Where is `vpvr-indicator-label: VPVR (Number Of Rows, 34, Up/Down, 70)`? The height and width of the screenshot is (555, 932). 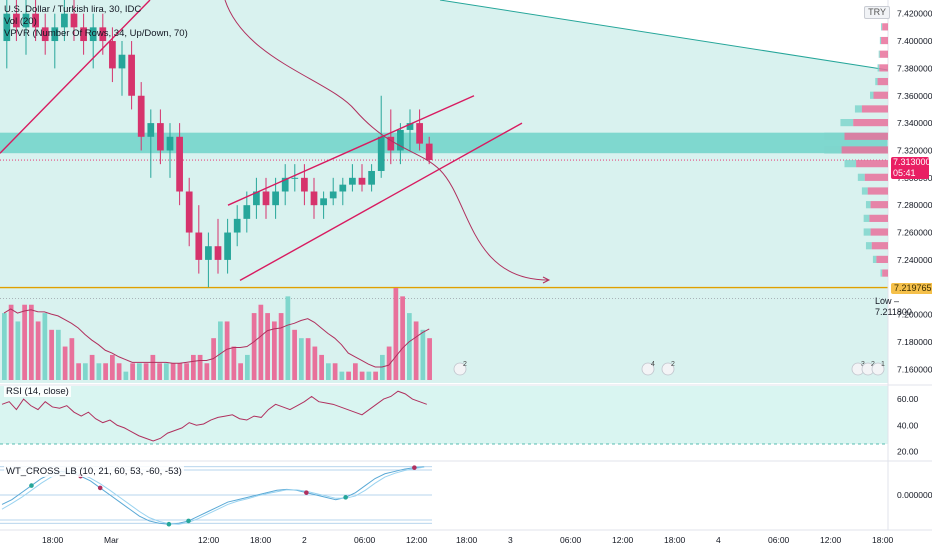
vpvr-indicator-label: VPVR (Number Of Rows, 34, Up/Down, 70) is located at coordinates (96, 33).